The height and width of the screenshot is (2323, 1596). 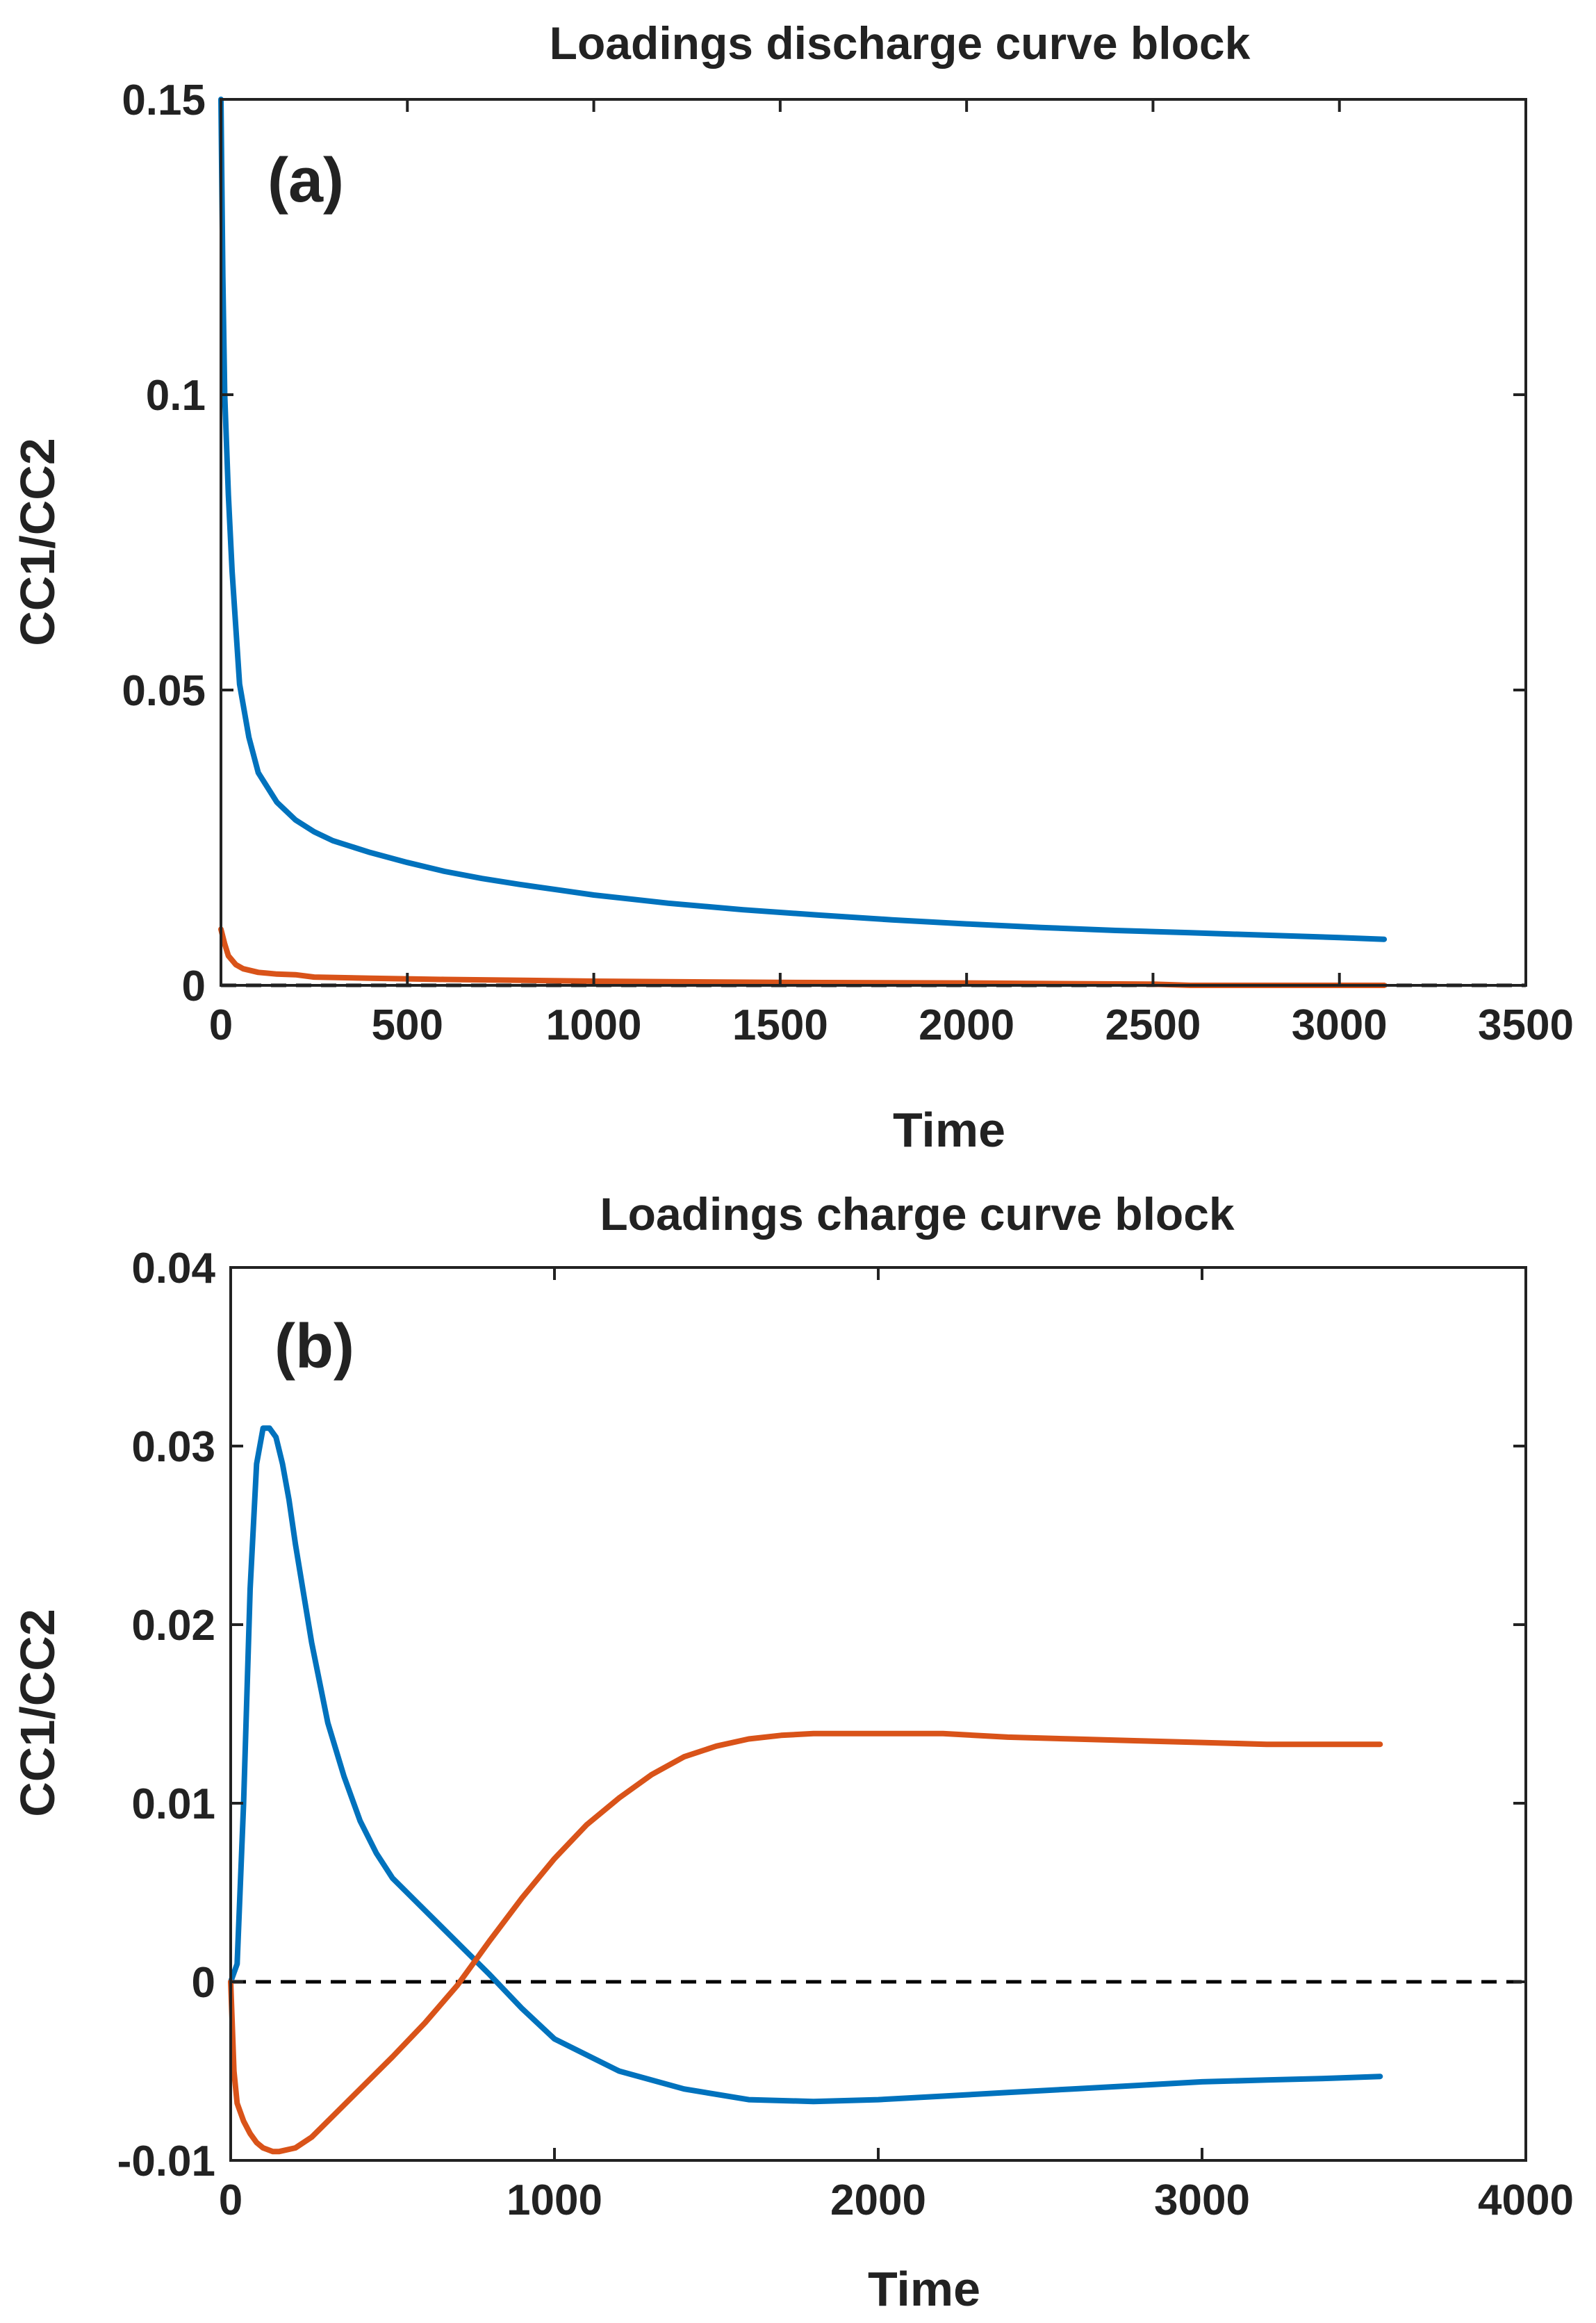 I want to click on panel-b-ytick-label: -0.01, so click(x=166, y=2161).